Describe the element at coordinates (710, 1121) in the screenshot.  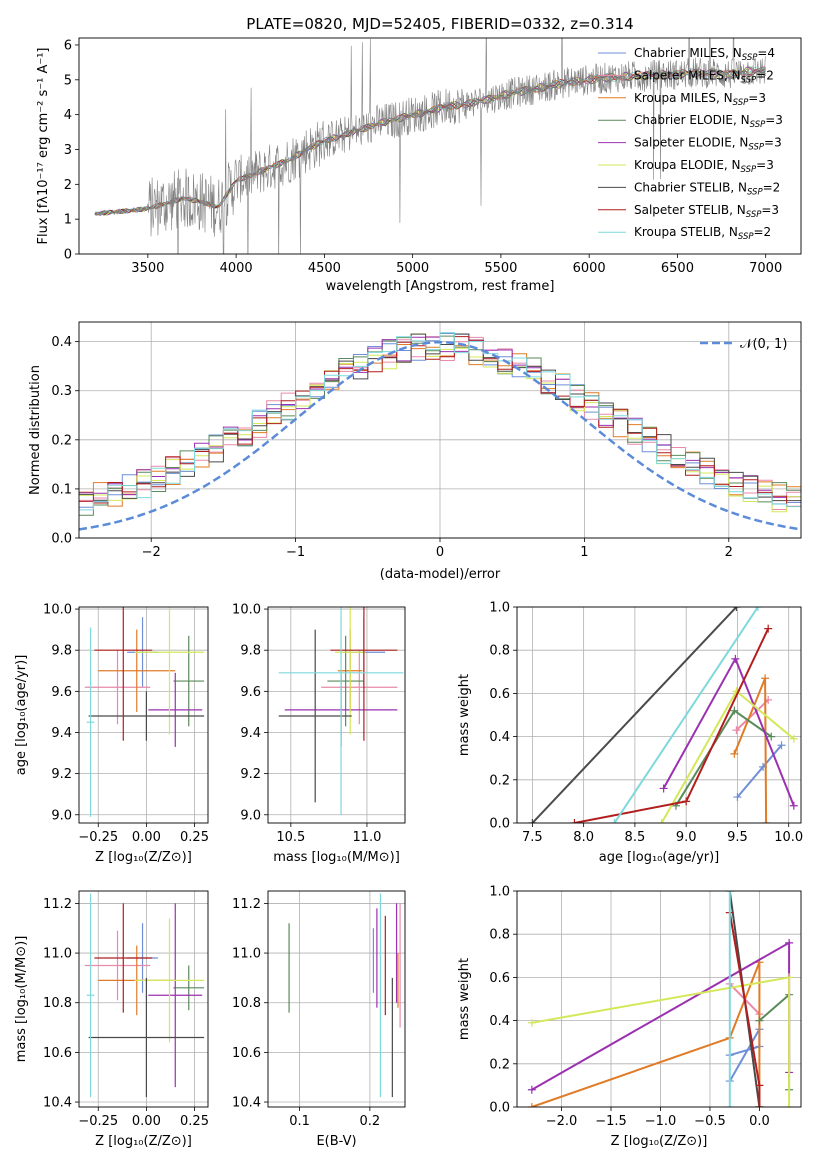
I see `x-tick-label: −0.5` at that location.